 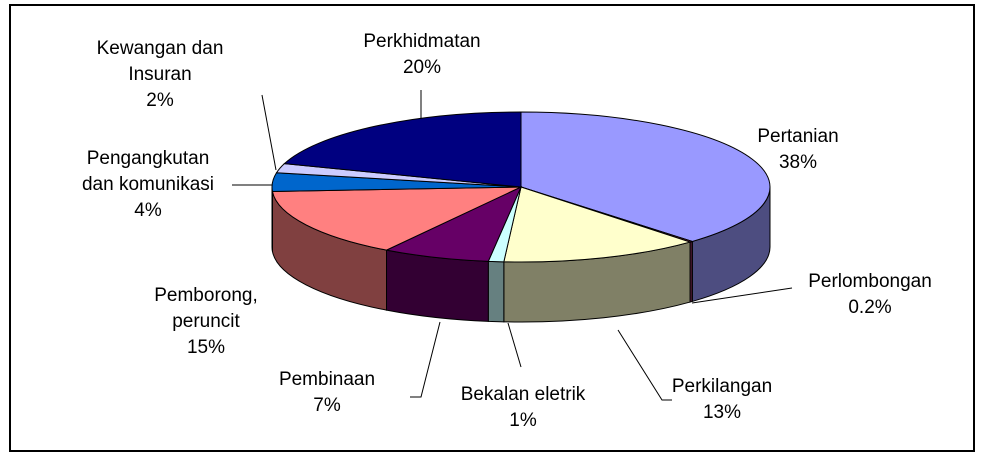 I want to click on category-label: Pembinaan, so click(x=327, y=379).